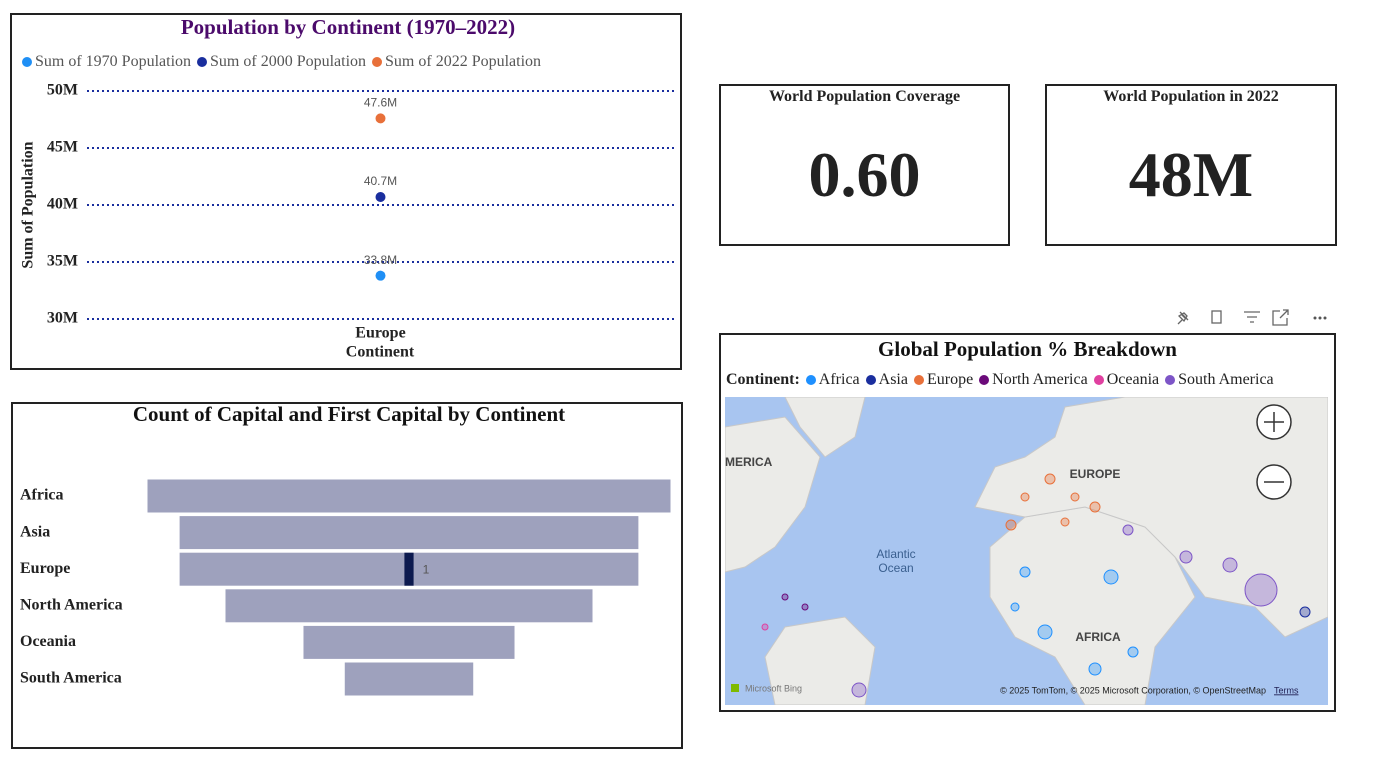 This screenshot has height=764, width=1375. What do you see at coordinates (463, 61) in the screenshot?
I see `legend-label: Sum of 2022 Population` at bounding box center [463, 61].